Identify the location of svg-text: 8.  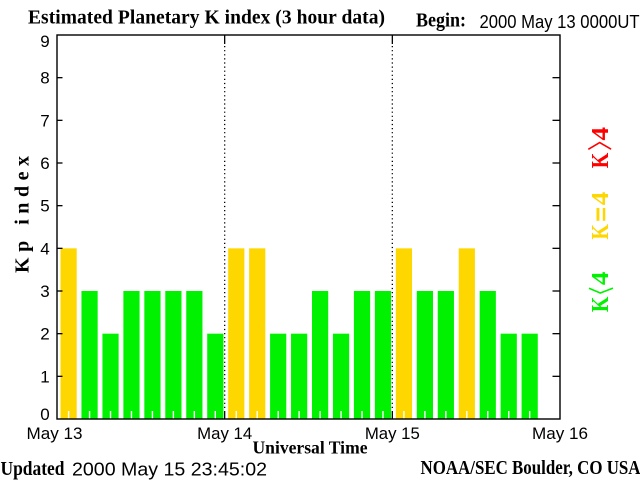
(44, 78).